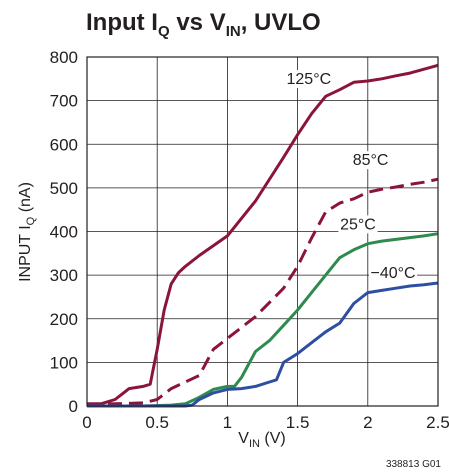  What do you see at coordinates (254, 444) in the screenshot?
I see `x-axis-label-sub: IN` at bounding box center [254, 444].